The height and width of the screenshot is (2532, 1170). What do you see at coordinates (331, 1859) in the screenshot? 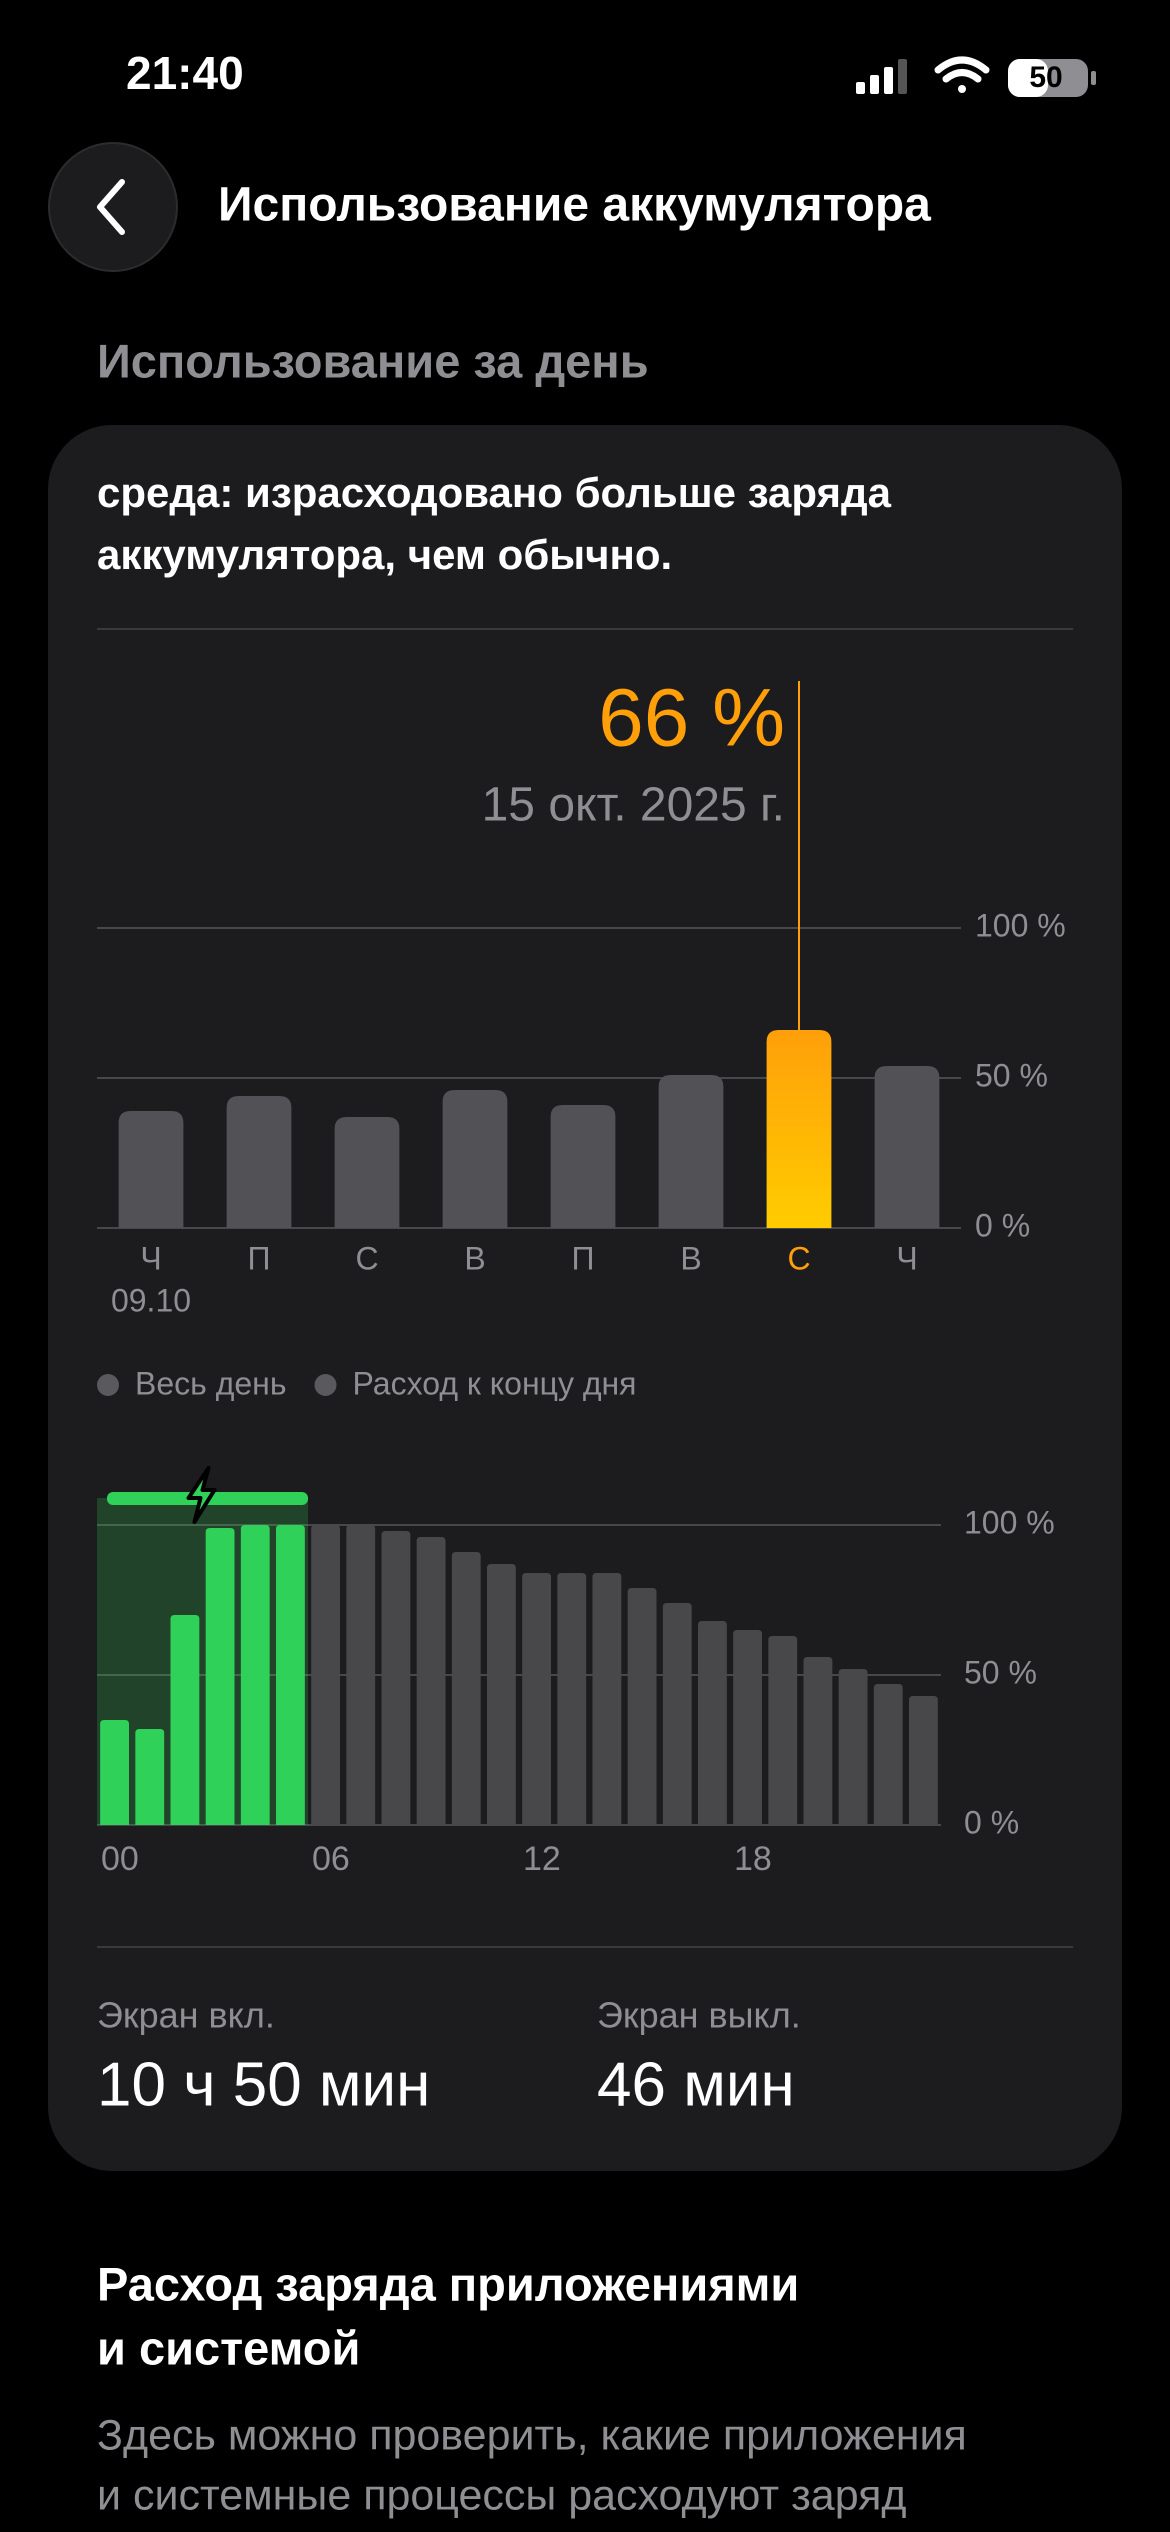
I see `x-tick-label: 06` at bounding box center [331, 1859].